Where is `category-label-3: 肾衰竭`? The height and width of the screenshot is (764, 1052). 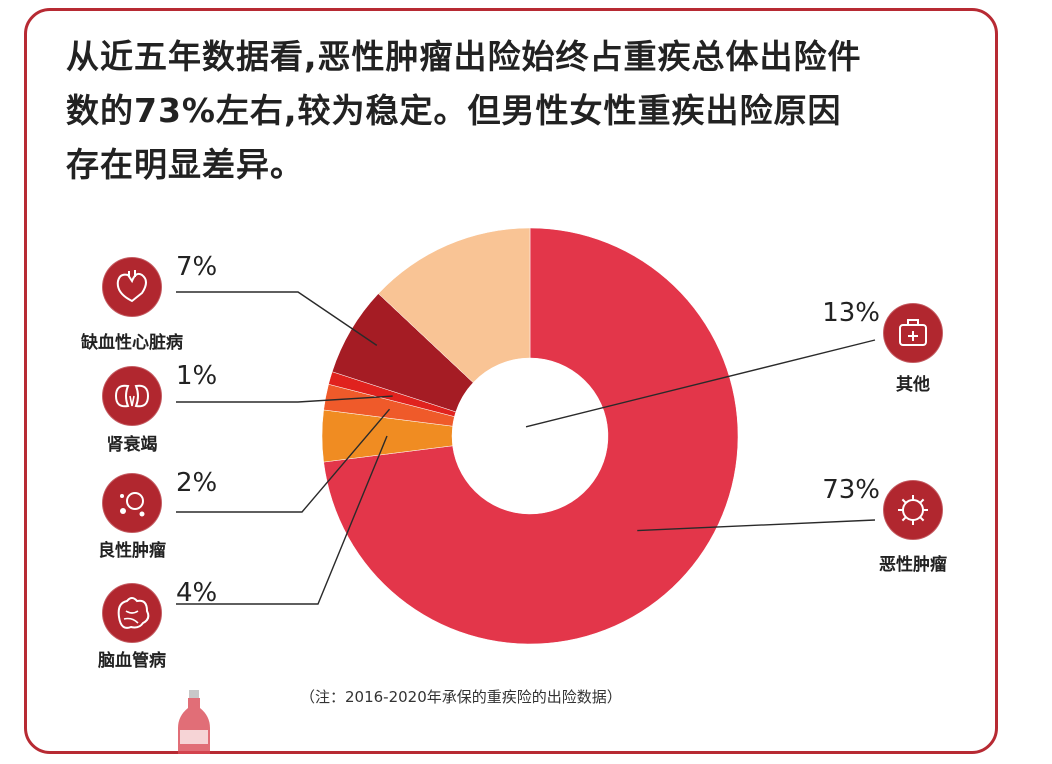 category-label-3: 肾衰竭 is located at coordinates (132, 444).